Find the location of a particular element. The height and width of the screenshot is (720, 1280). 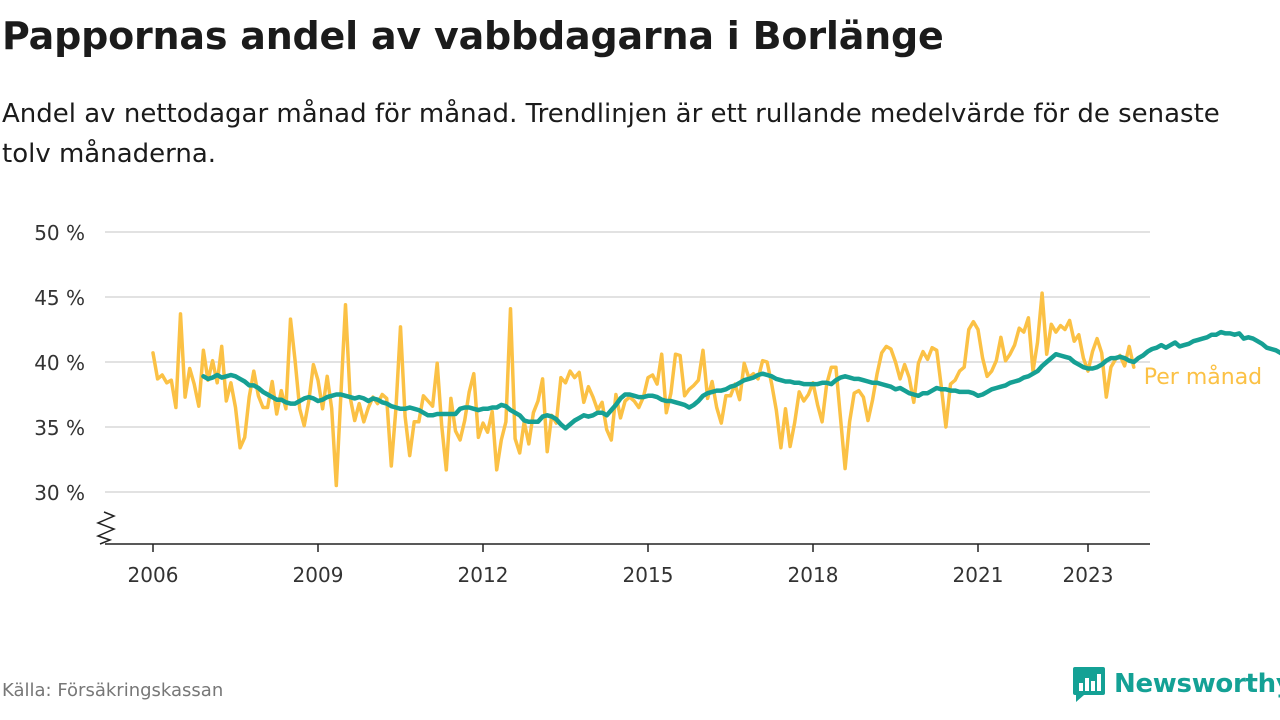

source-note: Källa: Försäkringskassan is located at coordinates (113, 690).